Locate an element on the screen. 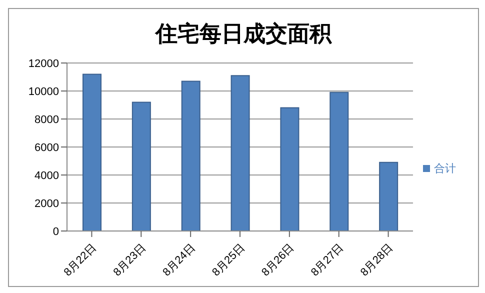  x-tick-label: 8月22日 is located at coordinates (80, 260).